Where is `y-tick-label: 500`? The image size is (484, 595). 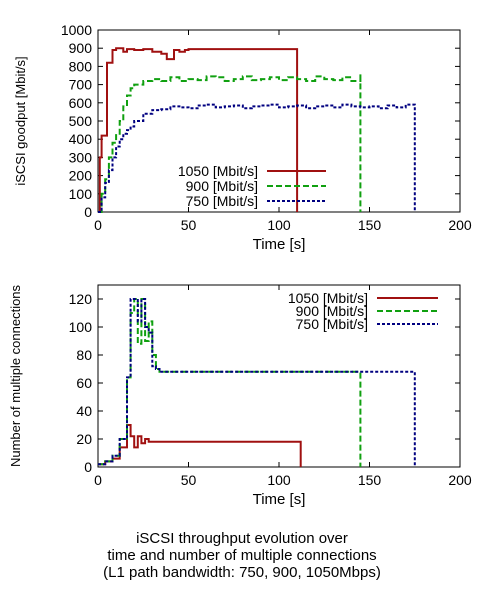
y-tick-label: 500 is located at coordinates (81, 121).